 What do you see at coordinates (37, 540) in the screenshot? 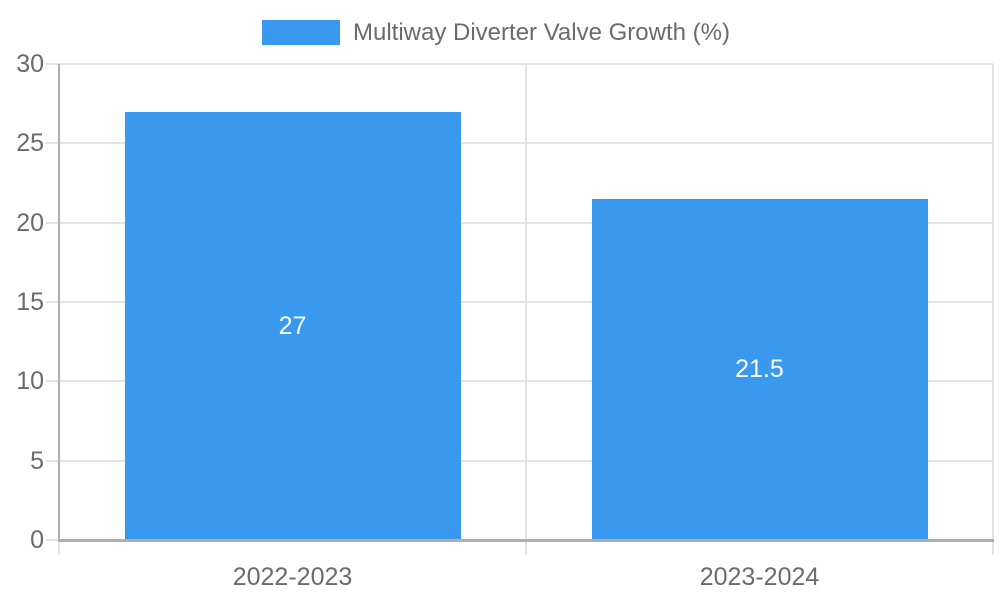
I see `y-axis-tick-label: 0` at bounding box center [37, 540].